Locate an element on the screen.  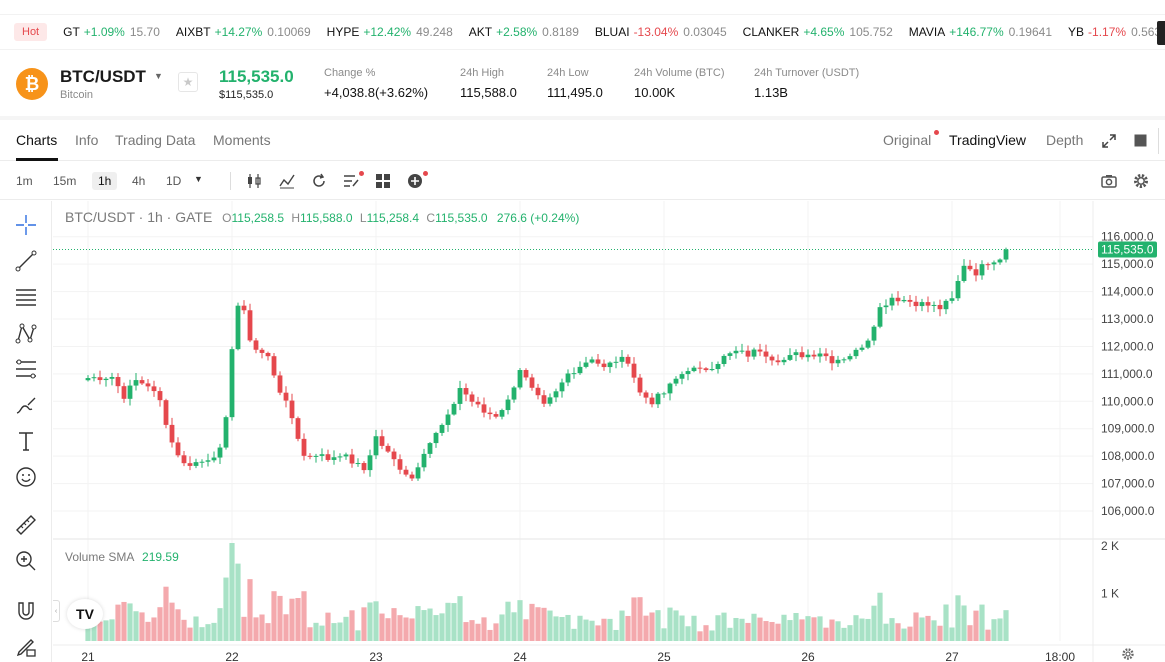
ticker-item-gt: GT +1.09% 15.70 is located at coordinates (111, 32).